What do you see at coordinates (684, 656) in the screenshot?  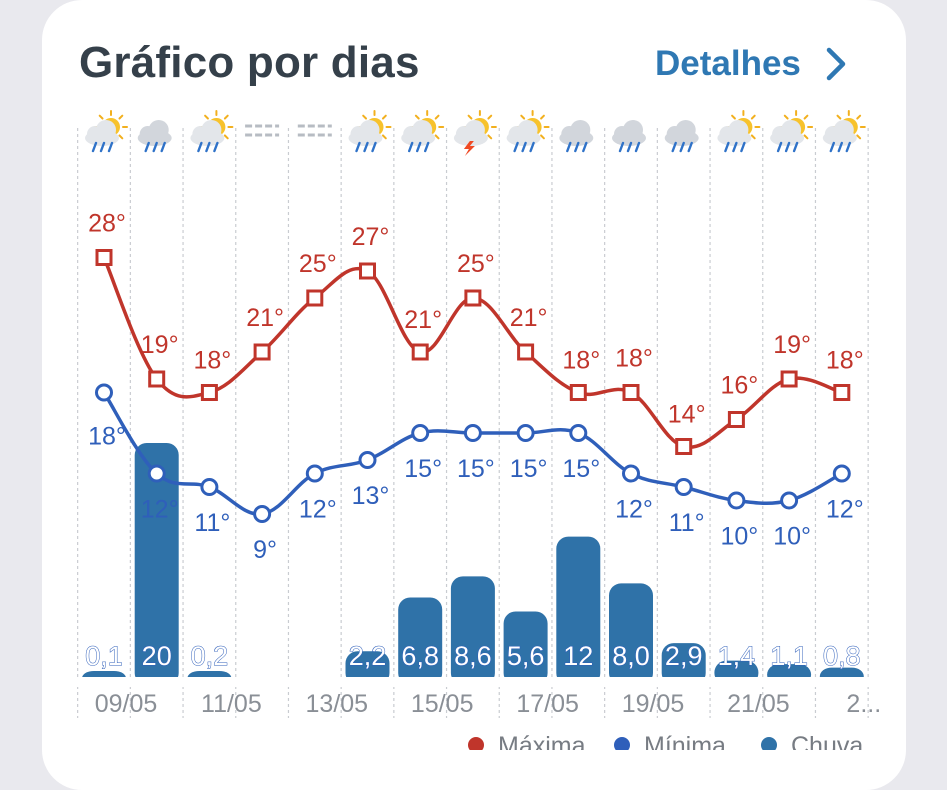 I see `rain-label: 2,9` at bounding box center [684, 656].